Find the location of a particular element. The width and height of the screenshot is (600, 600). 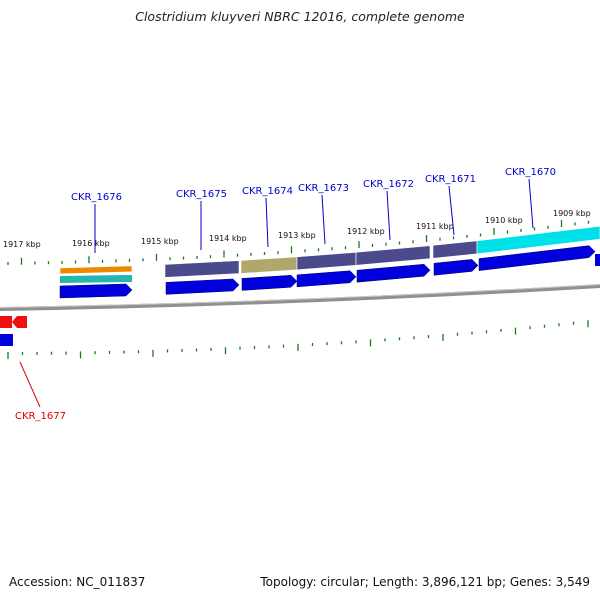

upper-scale-ticks is located at coordinates (298, 242).